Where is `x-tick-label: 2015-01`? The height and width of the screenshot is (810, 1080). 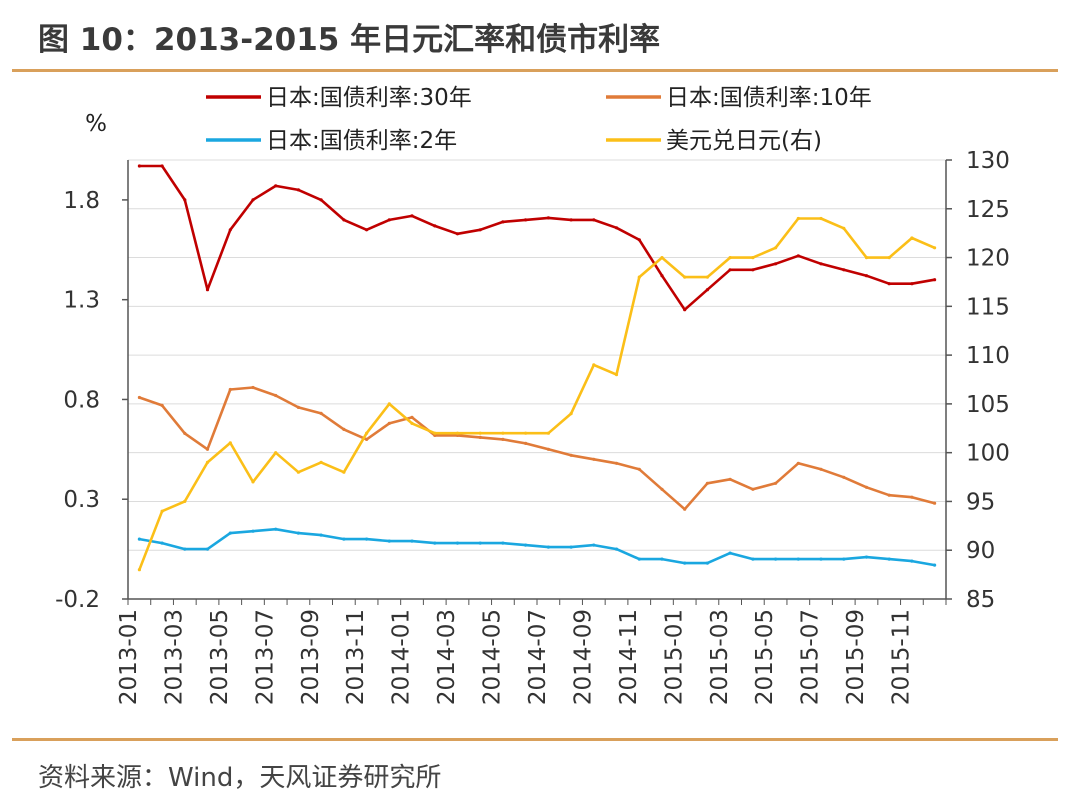
x-tick-label: 2015-01 is located at coordinates (674, 657).